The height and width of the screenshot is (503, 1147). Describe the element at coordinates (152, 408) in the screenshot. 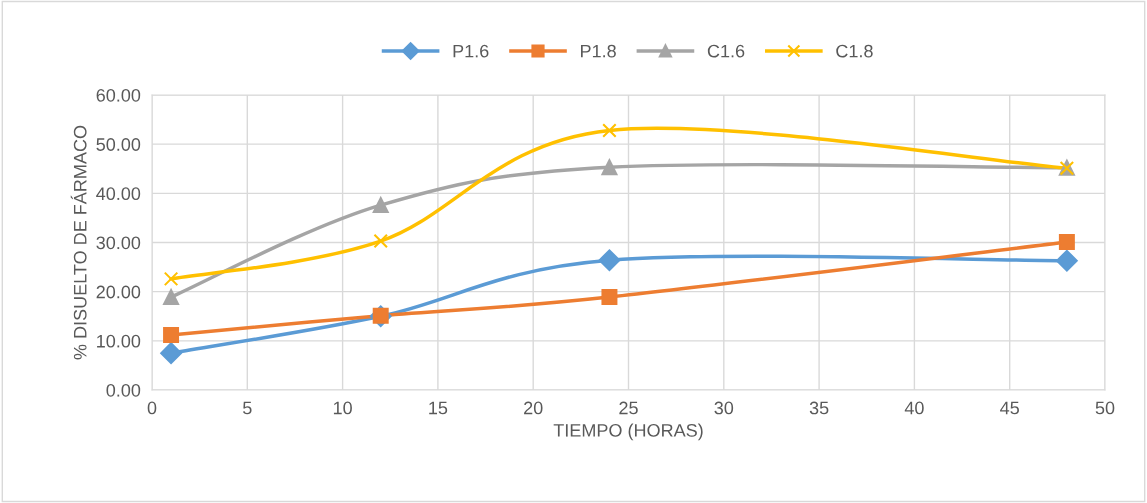

I see `x-tick-label: 0` at that location.